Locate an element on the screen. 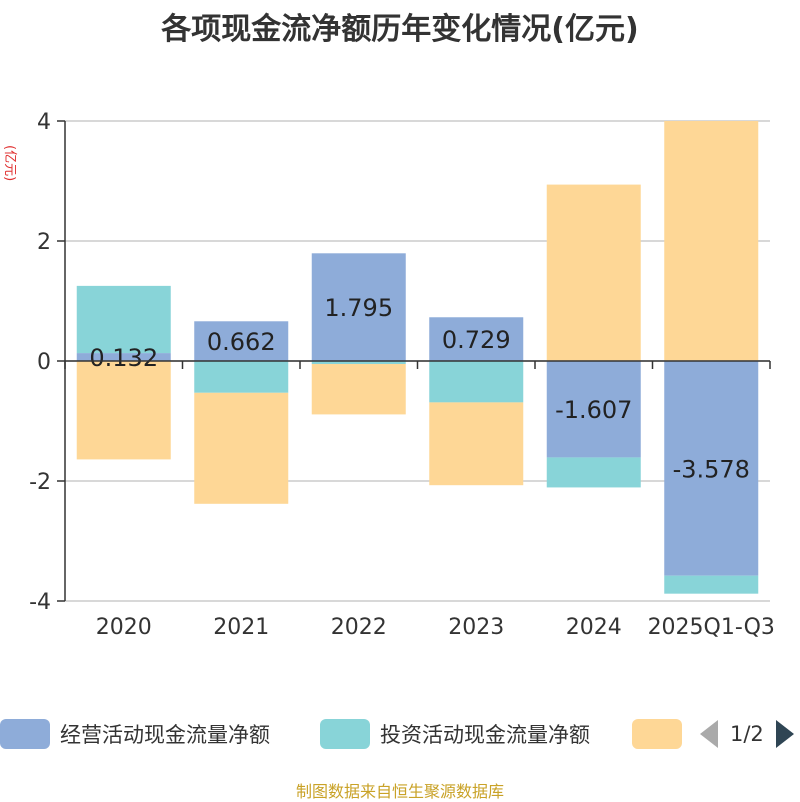  legend-item-operating: 经营活动现金流量净额 is located at coordinates (135, 734).